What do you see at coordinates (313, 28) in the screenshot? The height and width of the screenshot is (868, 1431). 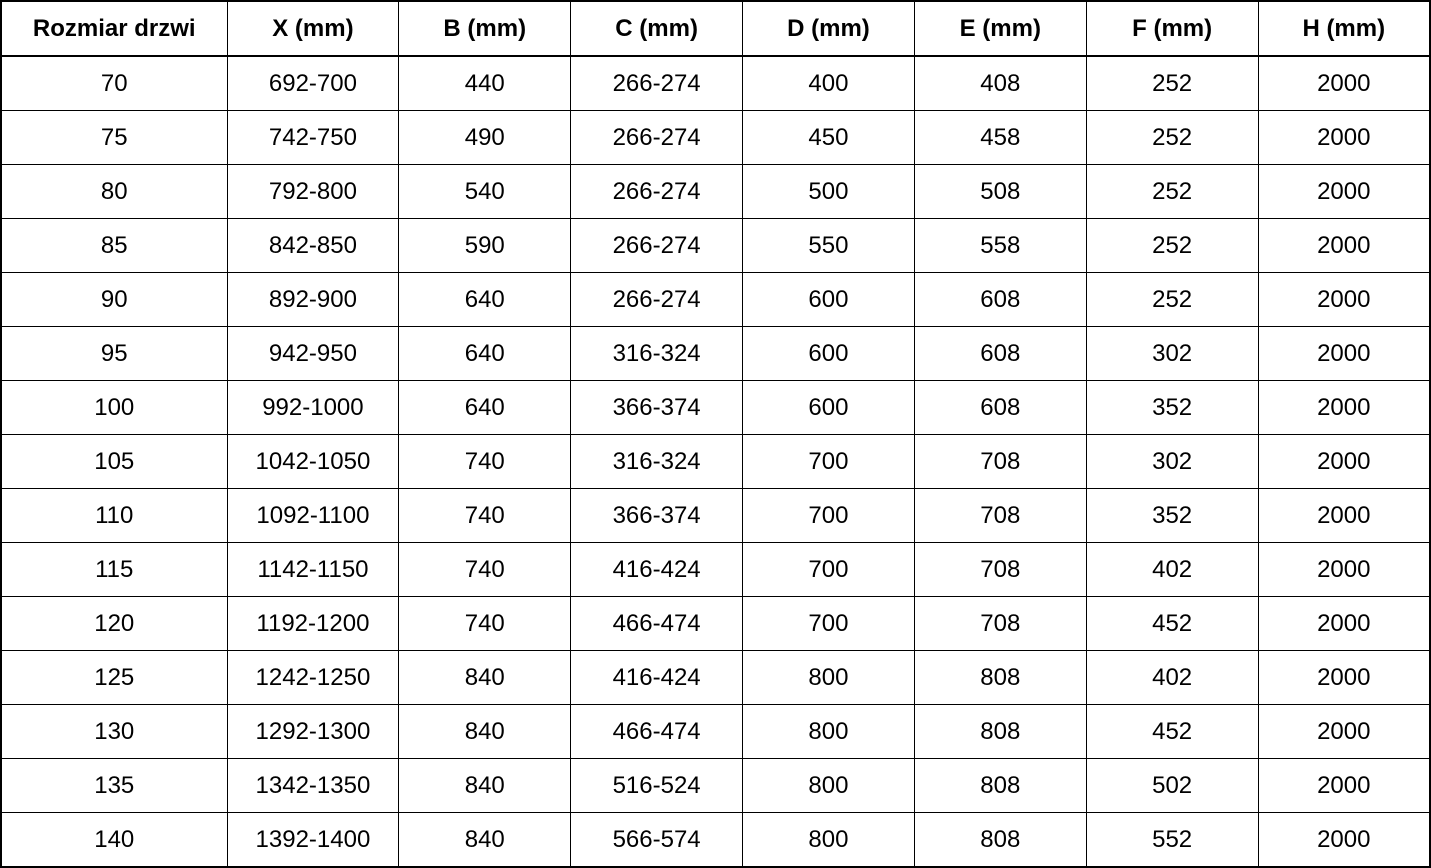 I see `column-header: X (mm)` at bounding box center [313, 28].